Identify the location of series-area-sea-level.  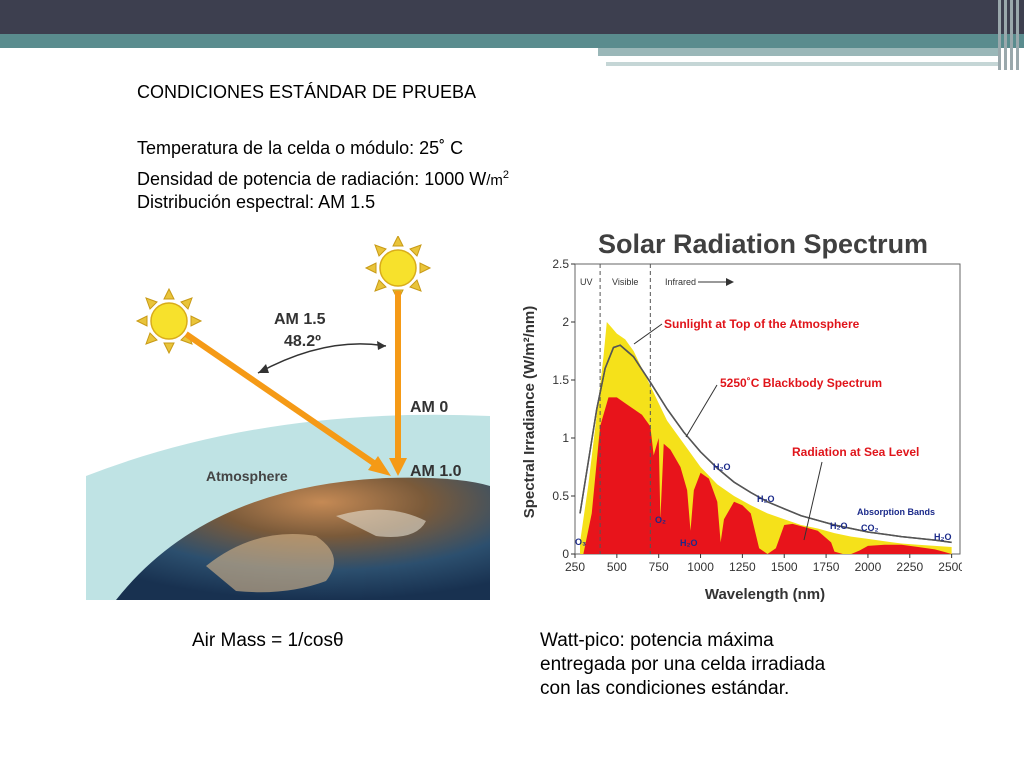
(767, 475).